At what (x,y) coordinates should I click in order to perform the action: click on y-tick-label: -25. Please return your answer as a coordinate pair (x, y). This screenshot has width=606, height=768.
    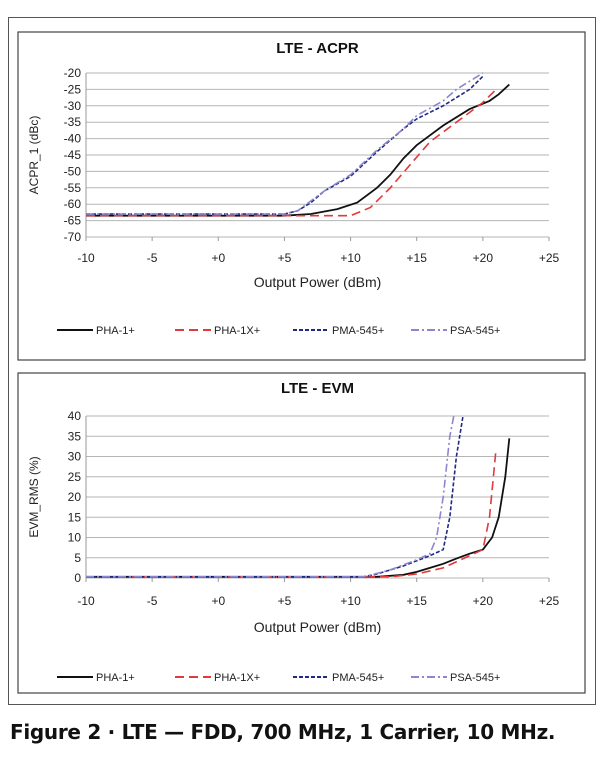
    Looking at the image, I should click on (73, 89).